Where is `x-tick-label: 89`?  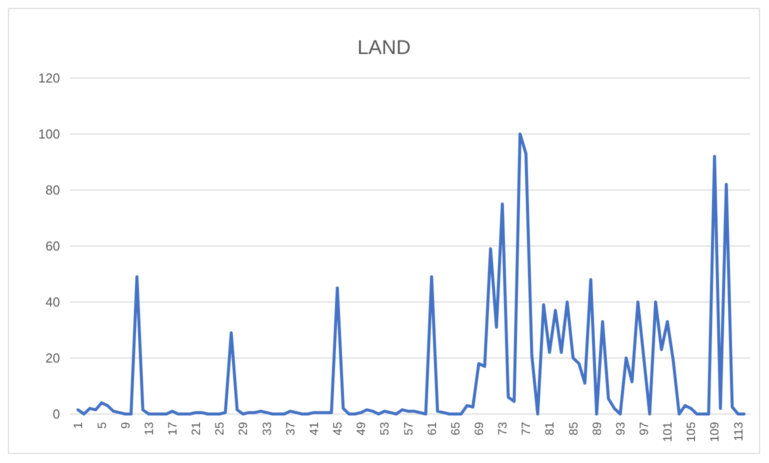
x-tick-label: 89 is located at coordinates (597, 429).